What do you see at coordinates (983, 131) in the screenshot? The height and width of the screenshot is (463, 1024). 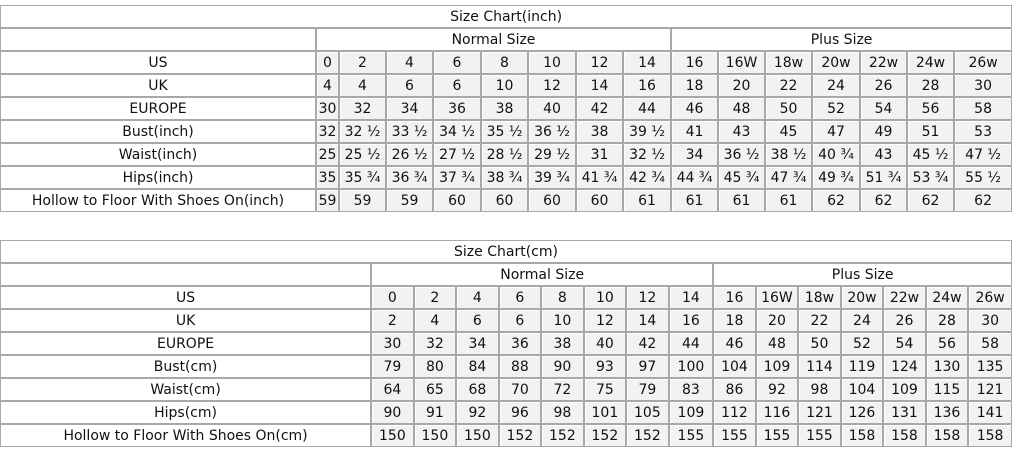 I see `table-cell: 53` at bounding box center [983, 131].